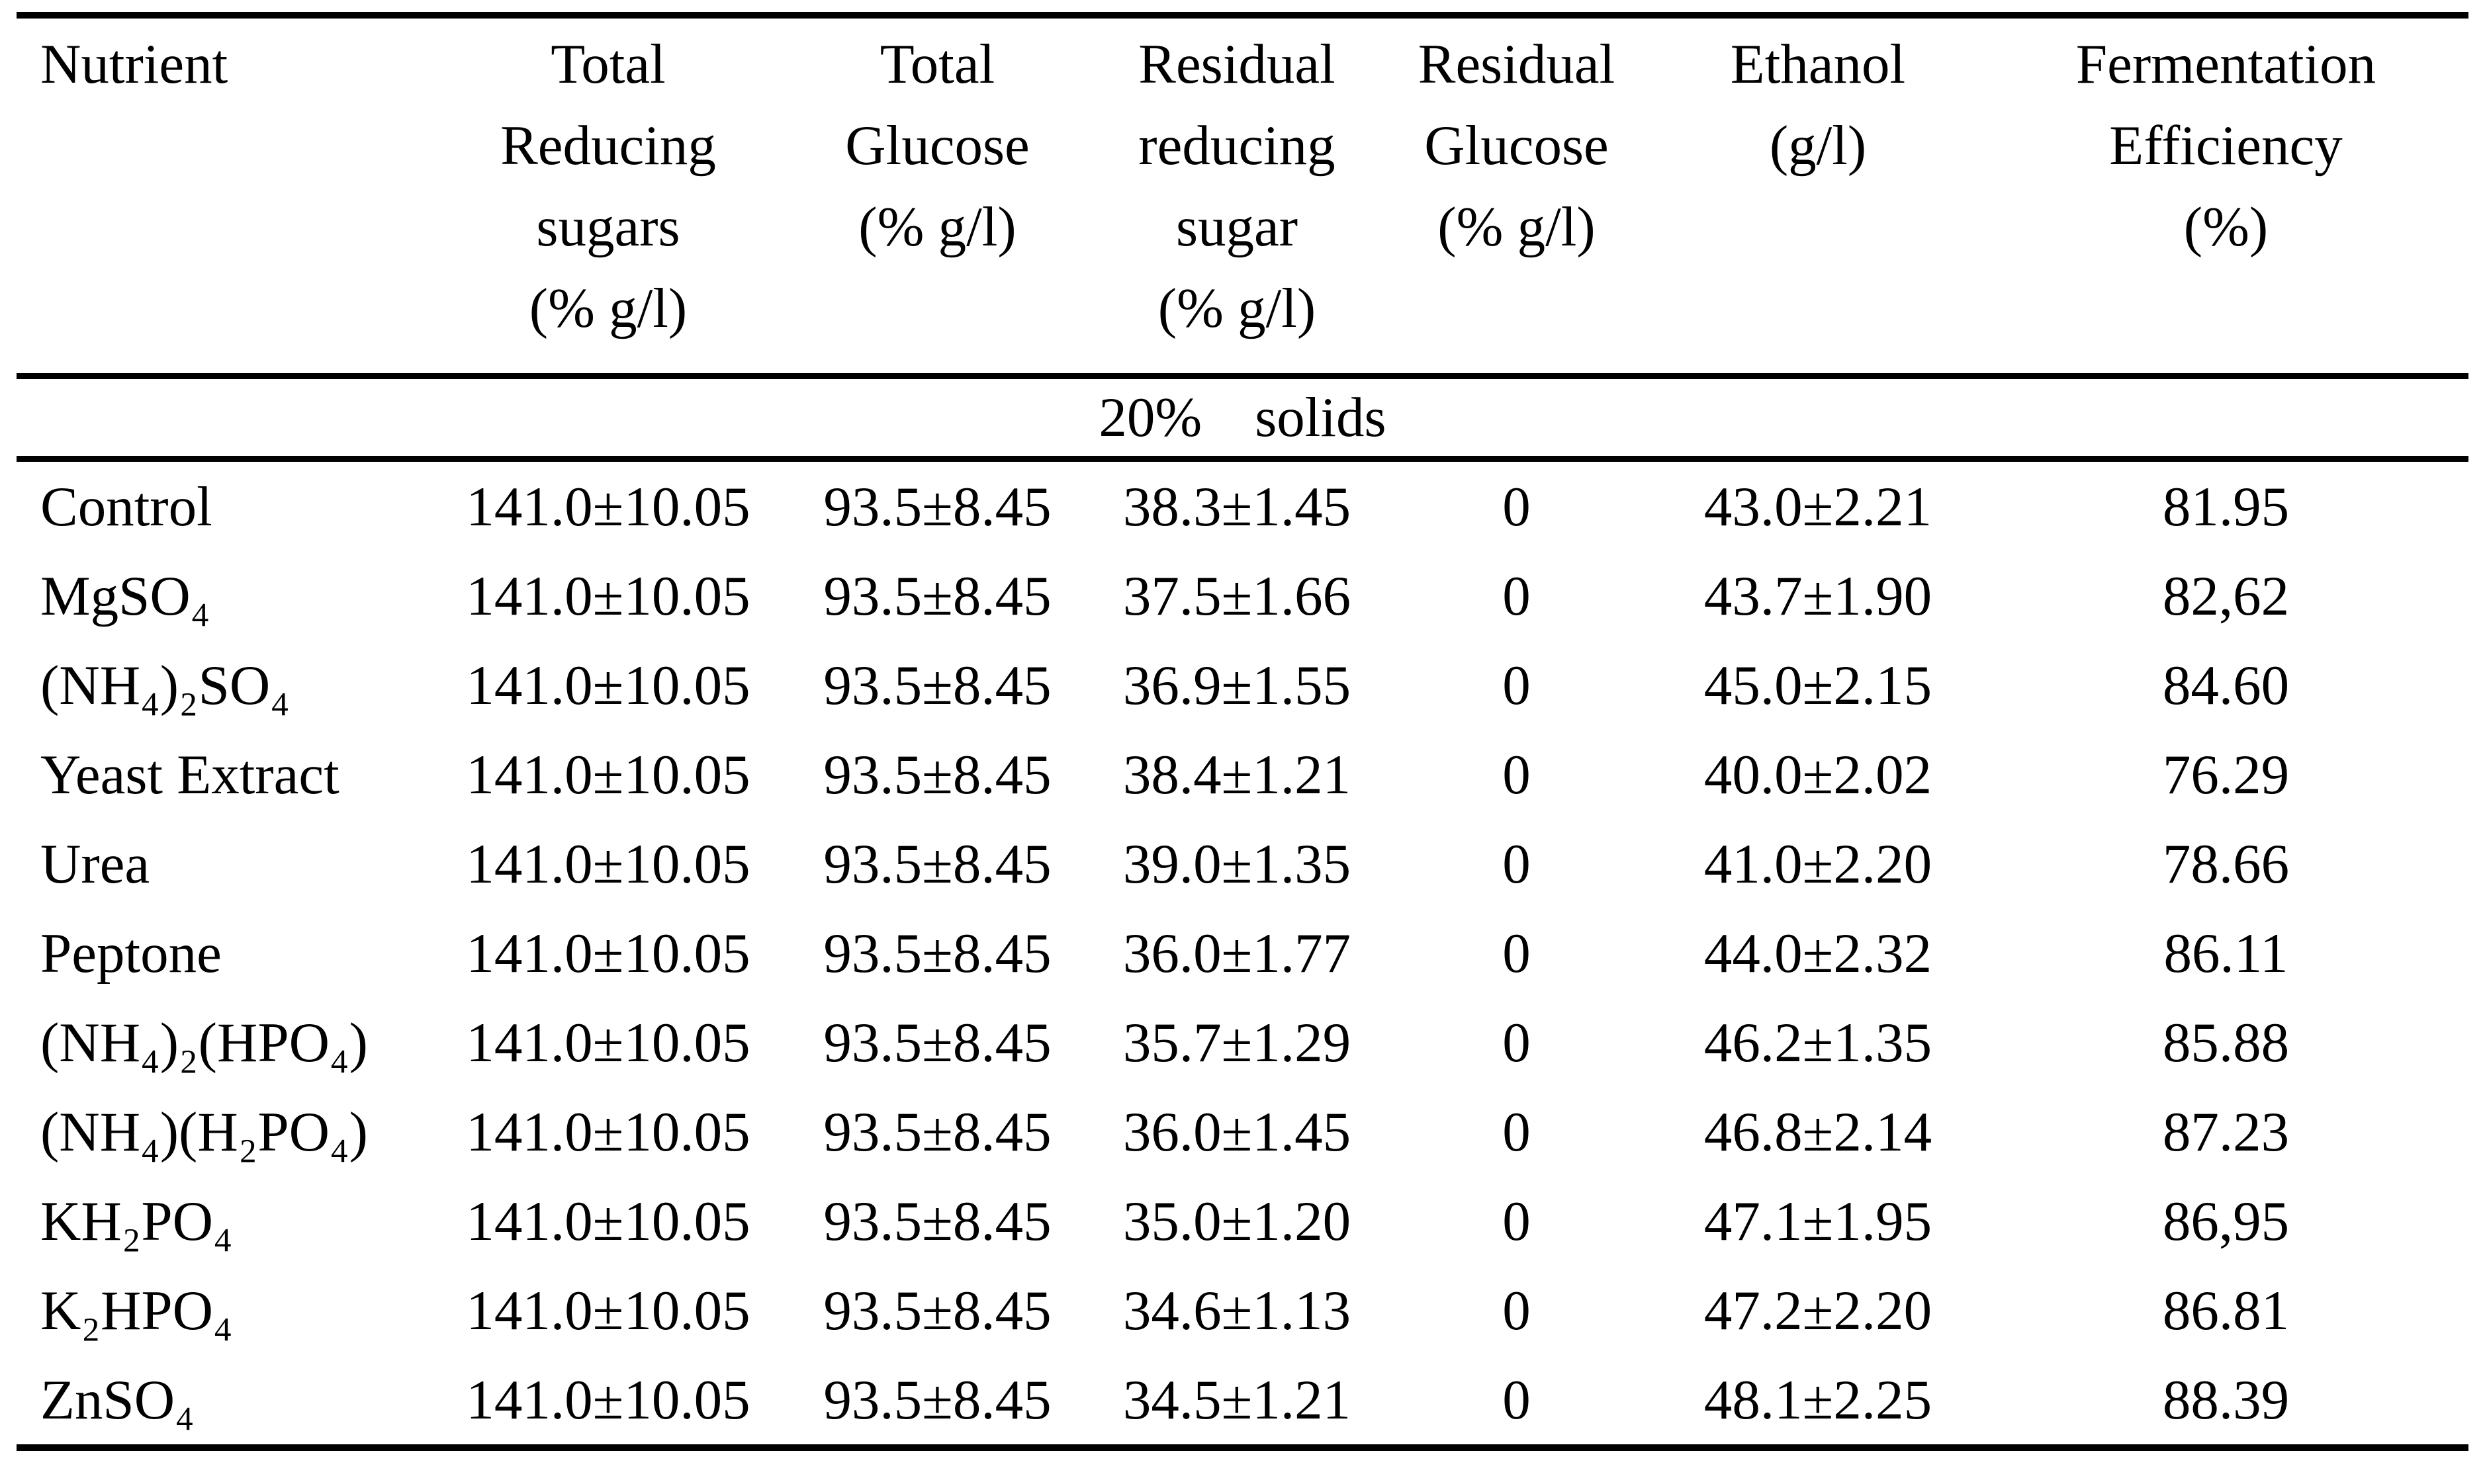 The image size is (2485, 1484). Describe the element at coordinates (1817, 507) in the screenshot. I see `cell-ethanol: 43.0±2.21` at that location.